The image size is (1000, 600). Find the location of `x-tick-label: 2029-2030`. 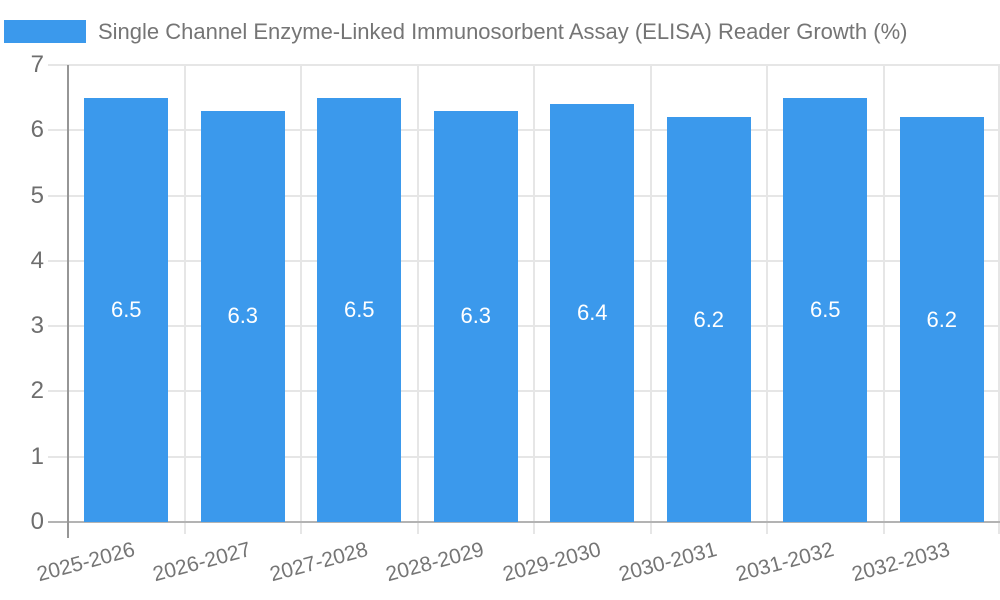

x-tick-label: 2029-2030 is located at coordinates (552, 562).